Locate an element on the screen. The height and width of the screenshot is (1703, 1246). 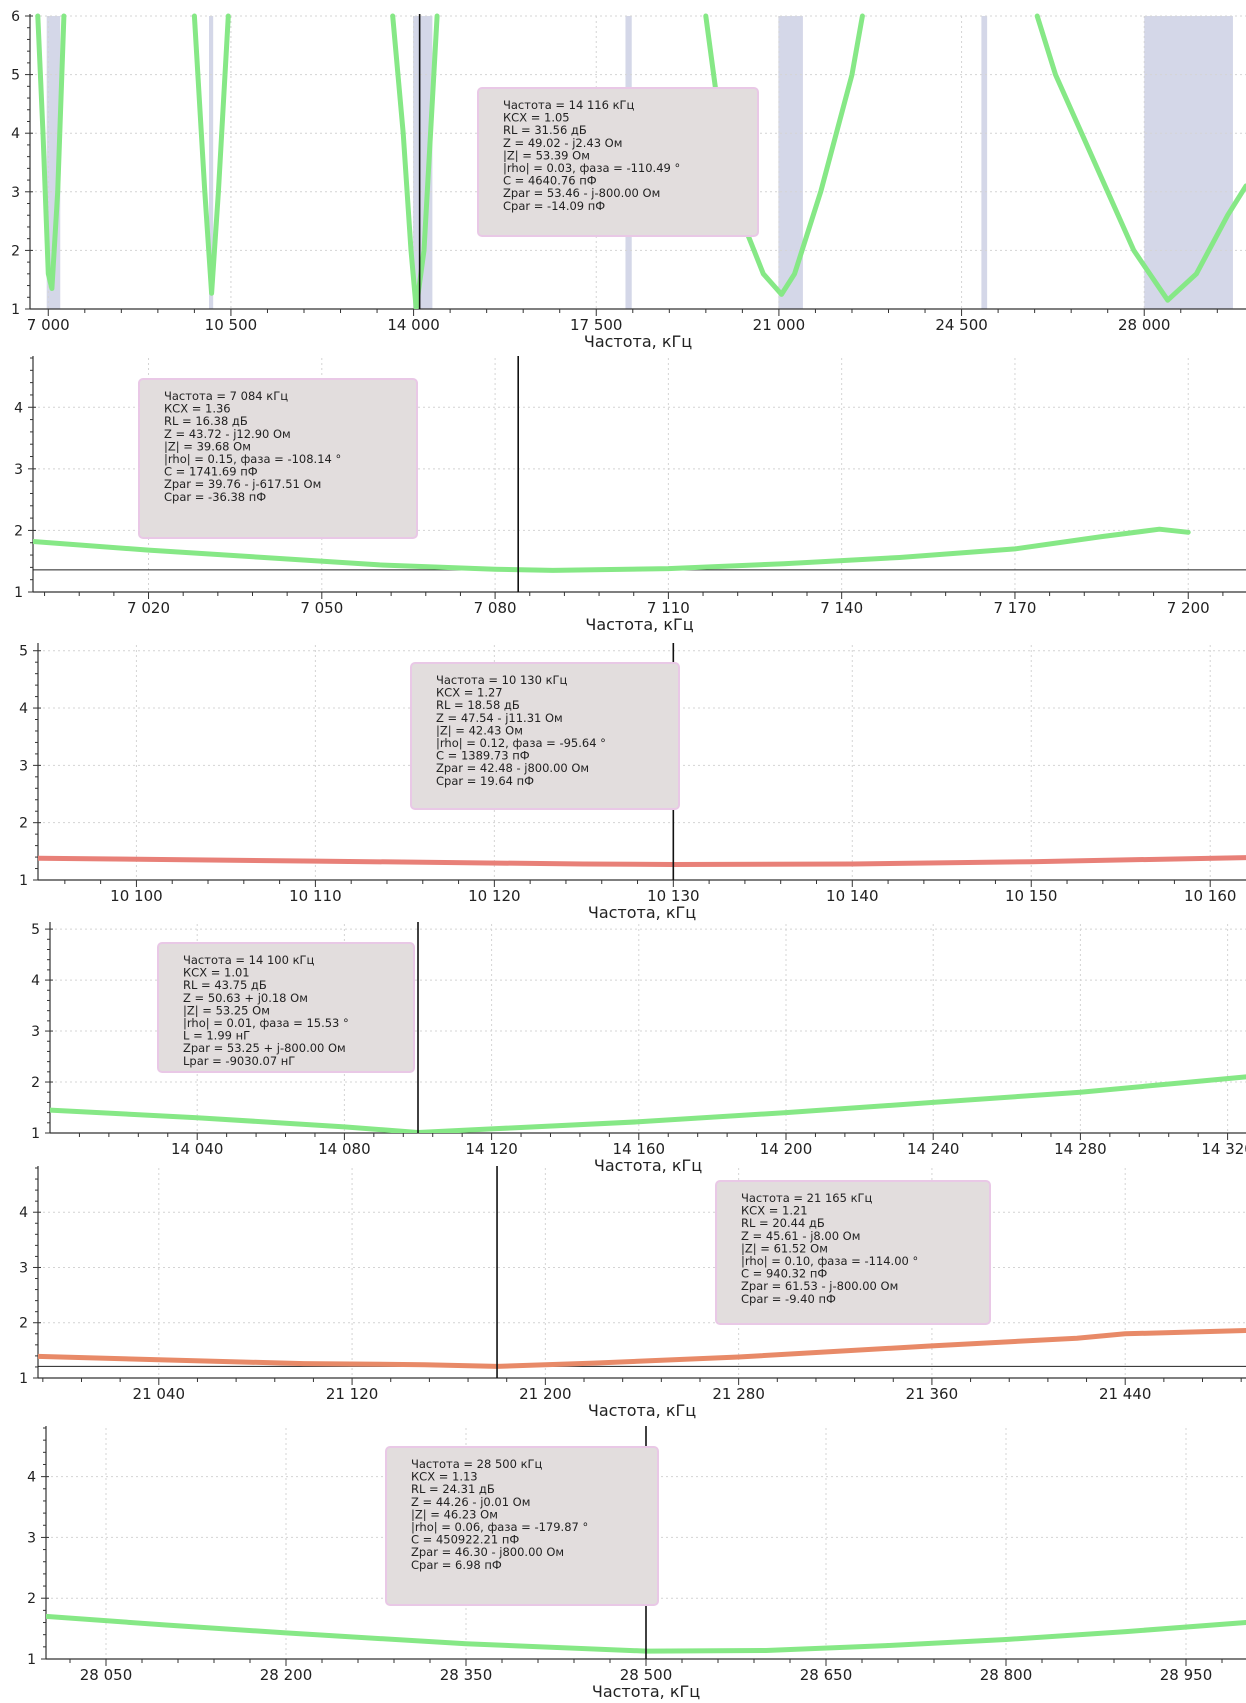
x-tick-label: 7 050 is located at coordinates (321, 608).